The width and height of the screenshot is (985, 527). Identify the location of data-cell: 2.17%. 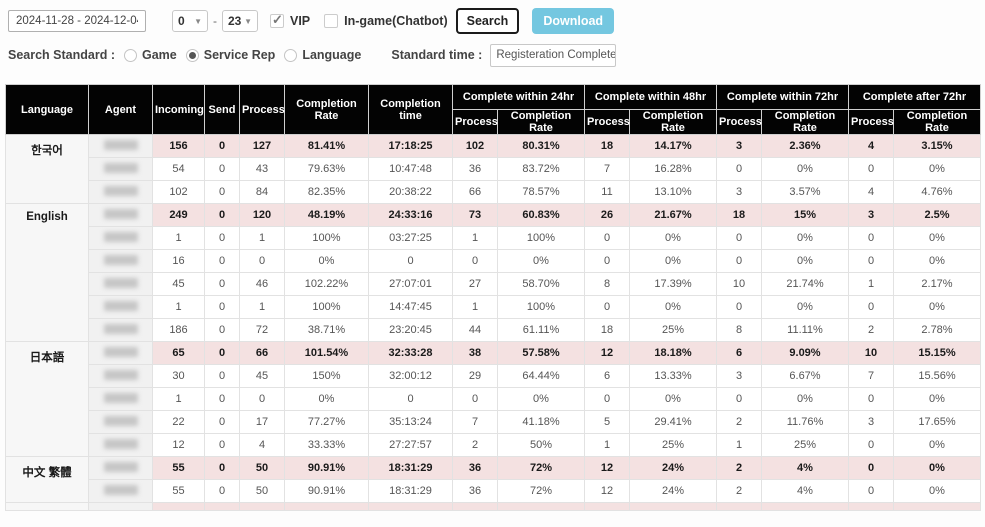
(937, 284).